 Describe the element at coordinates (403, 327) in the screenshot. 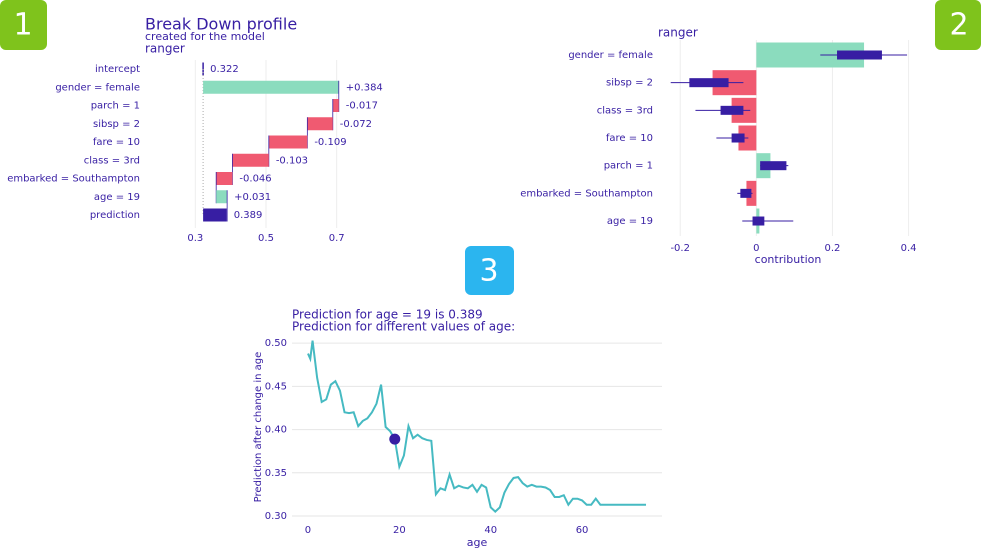

I see `chart-subtitle: Prediction for different values of age:` at that location.